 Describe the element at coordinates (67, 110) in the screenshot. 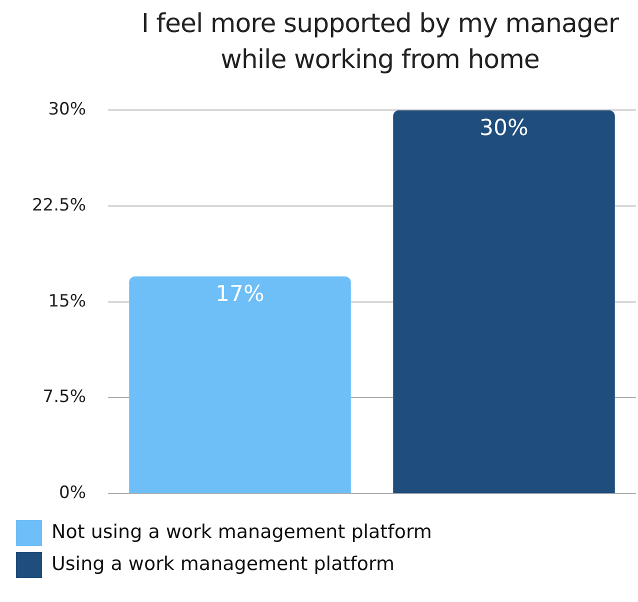

I see `y-tick-label: 30%` at that location.